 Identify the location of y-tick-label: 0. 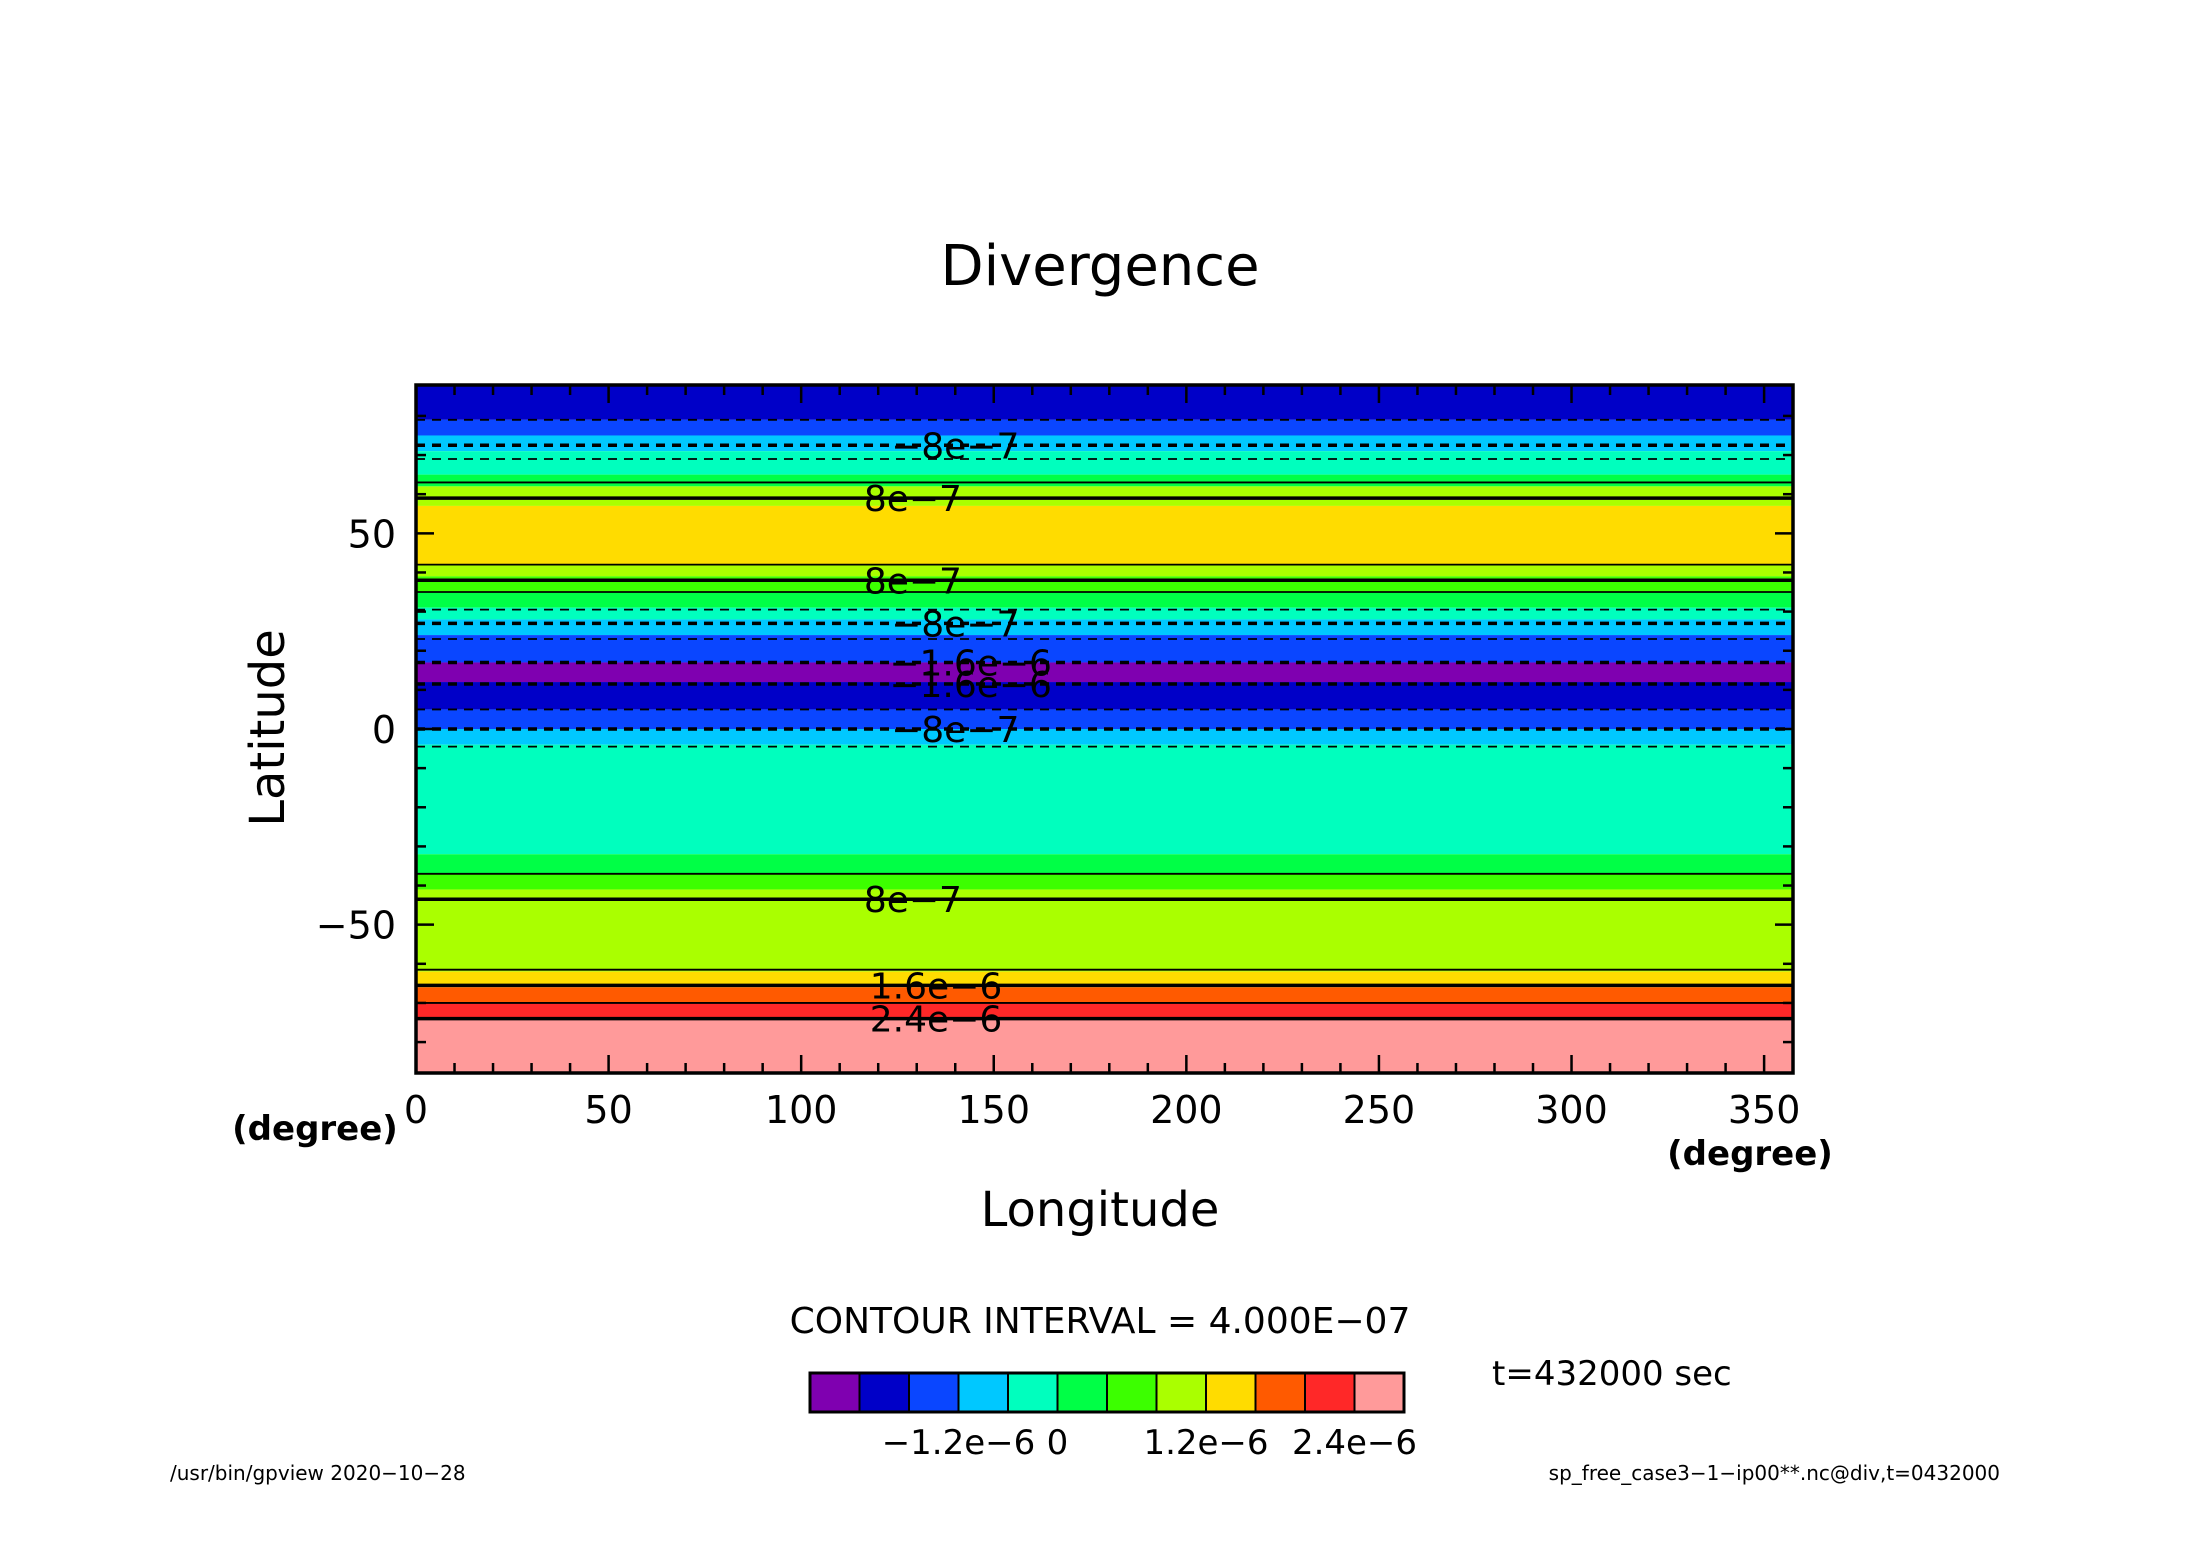
(384, 730).